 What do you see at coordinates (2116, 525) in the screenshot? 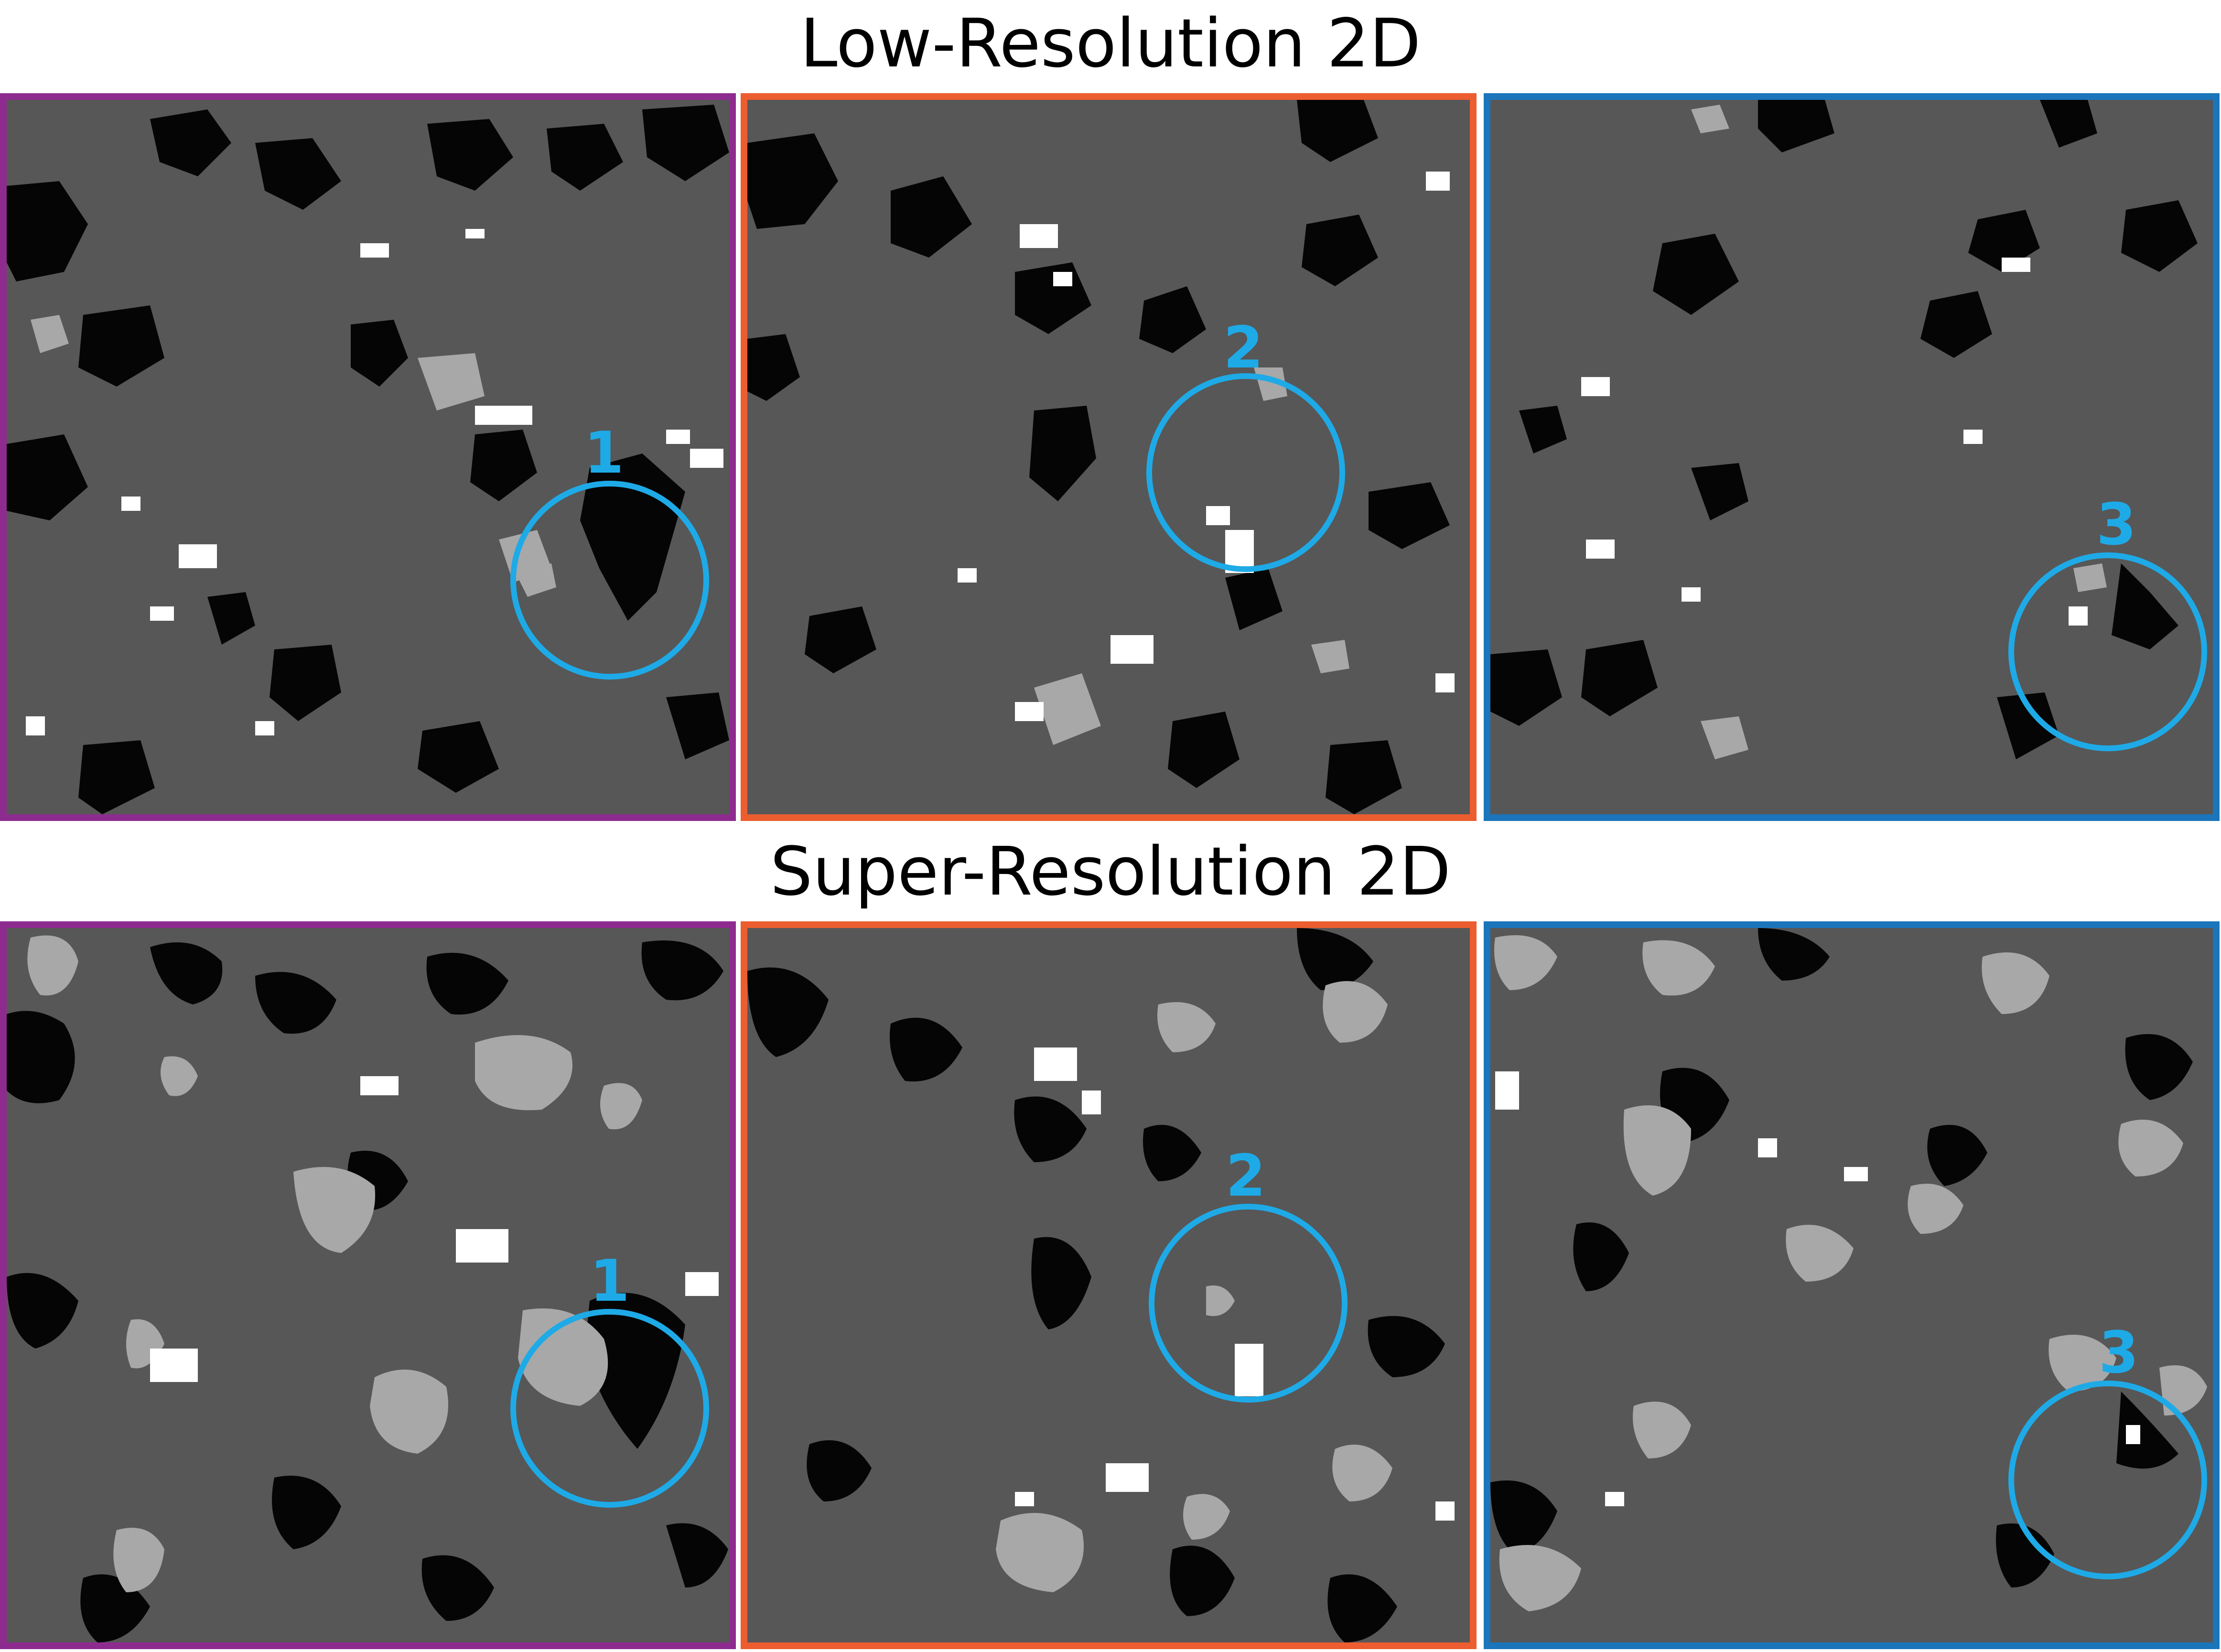
I see `marker-3-label: 3` at bounding box center [2116, 525].